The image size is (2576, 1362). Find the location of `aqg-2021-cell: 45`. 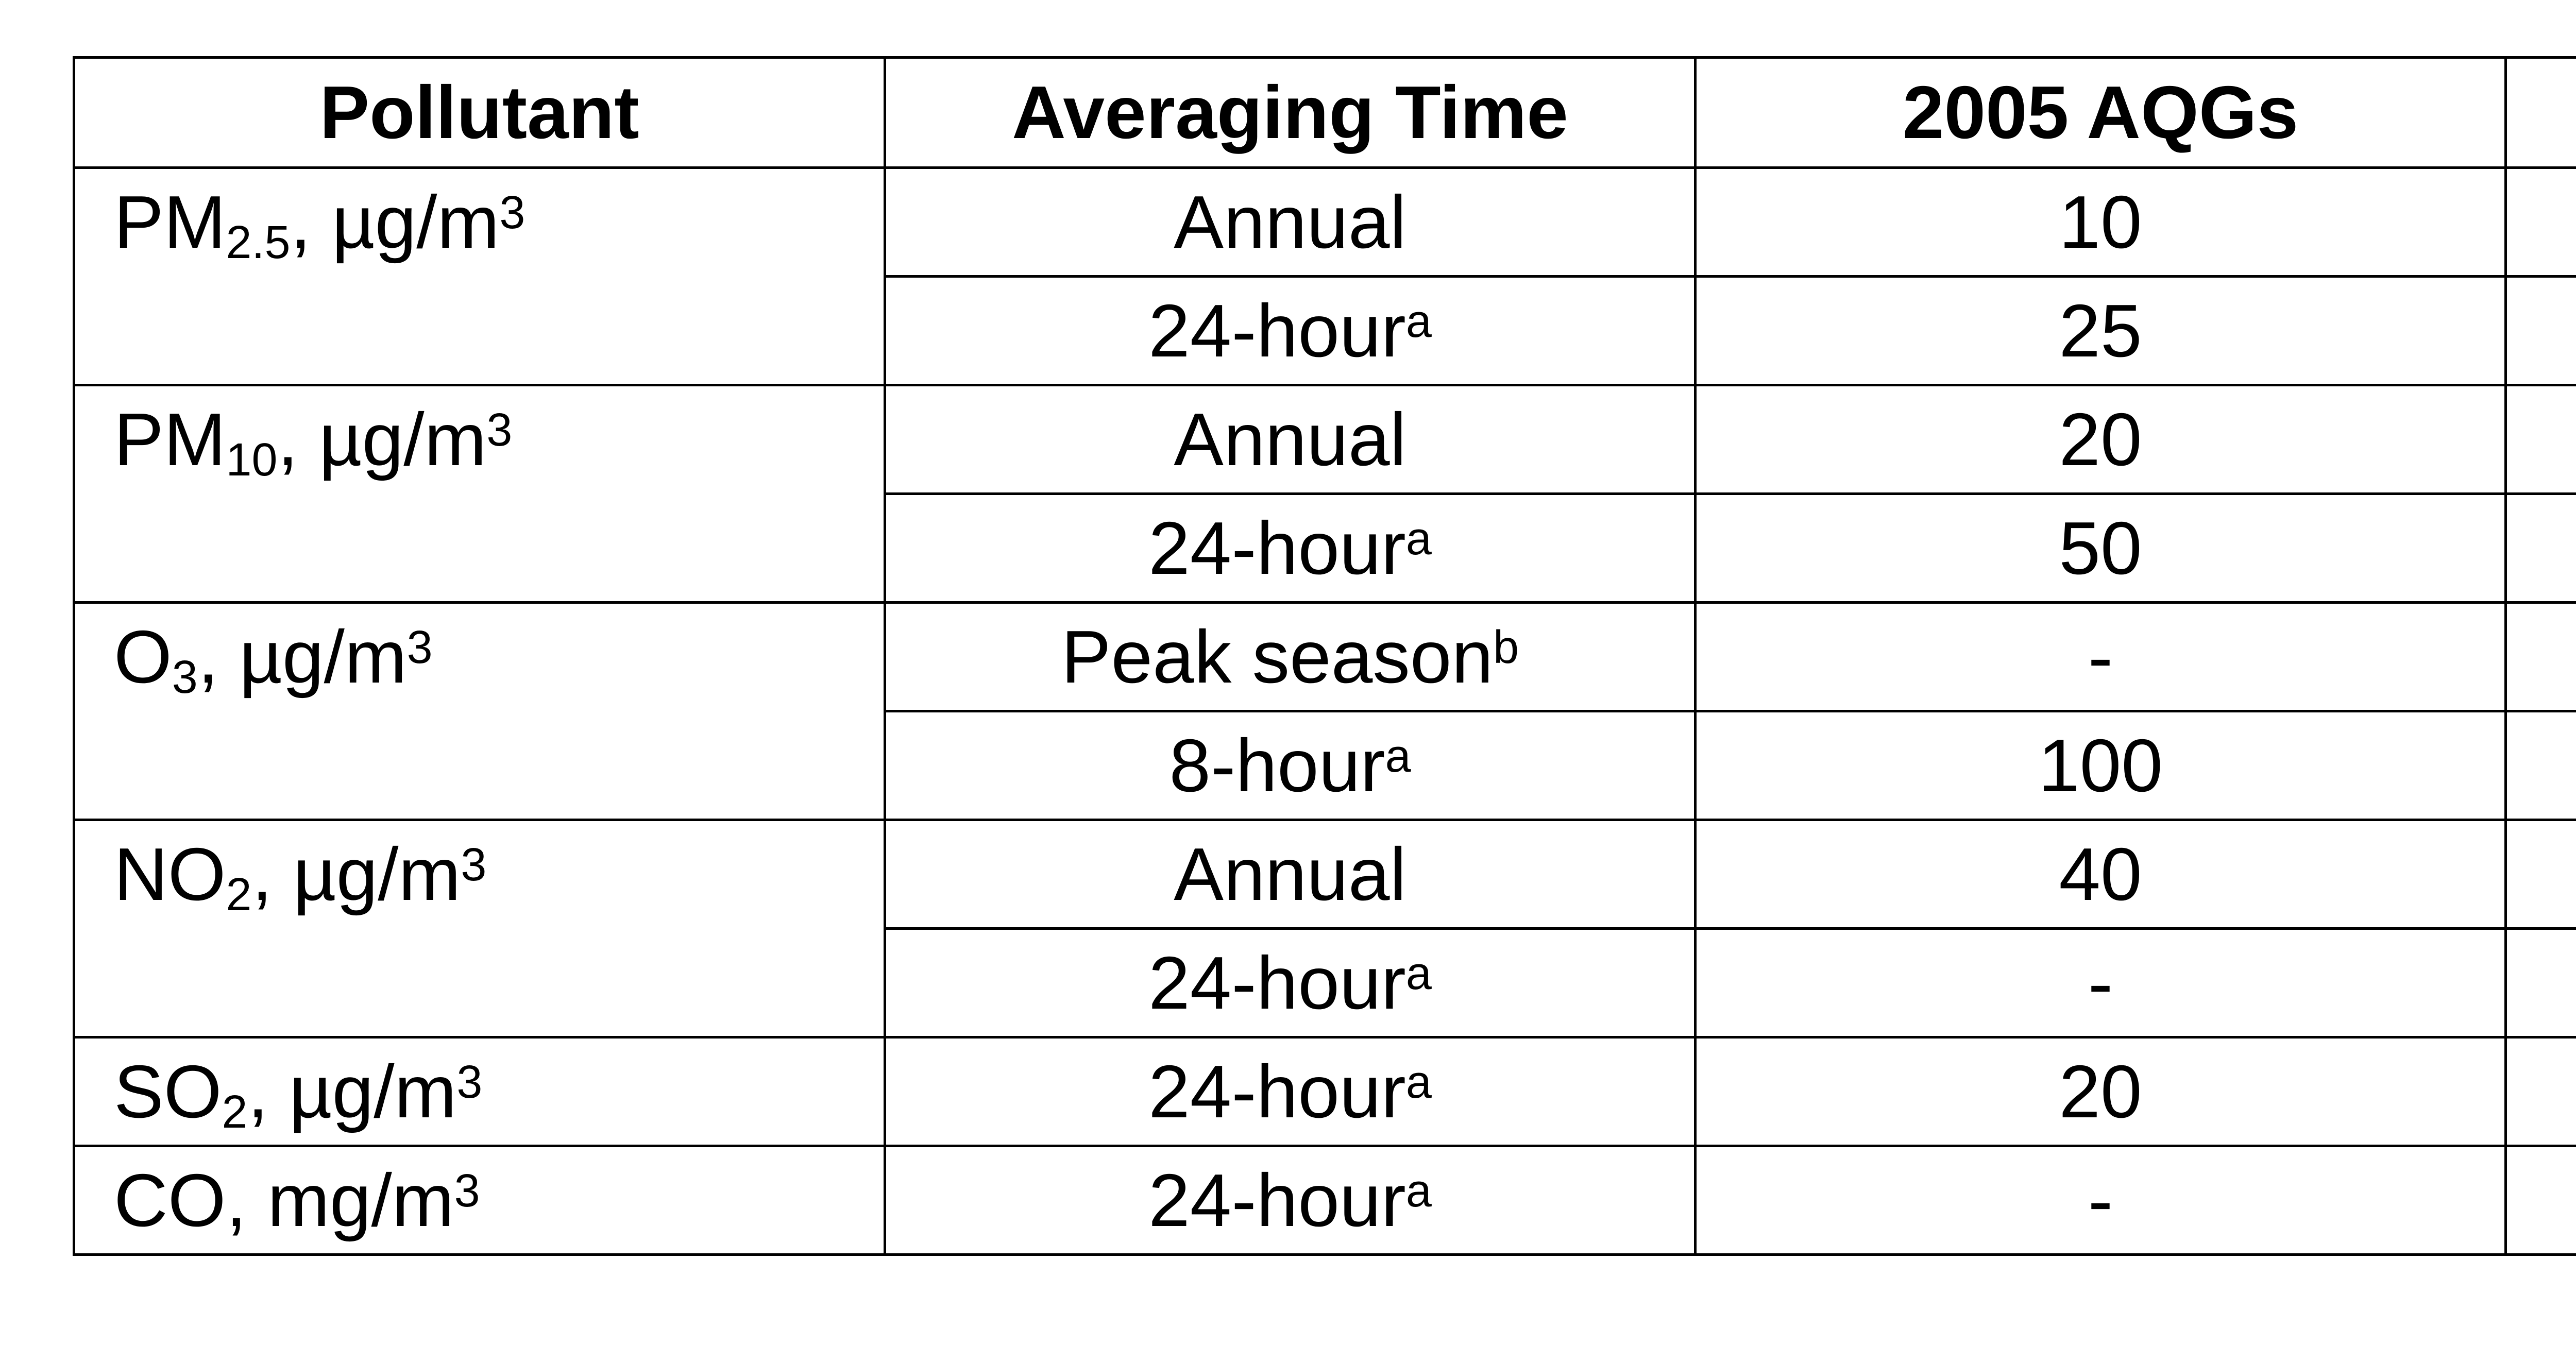

aqg-2021-cell: 45 is located at coordinates (2540, 548).